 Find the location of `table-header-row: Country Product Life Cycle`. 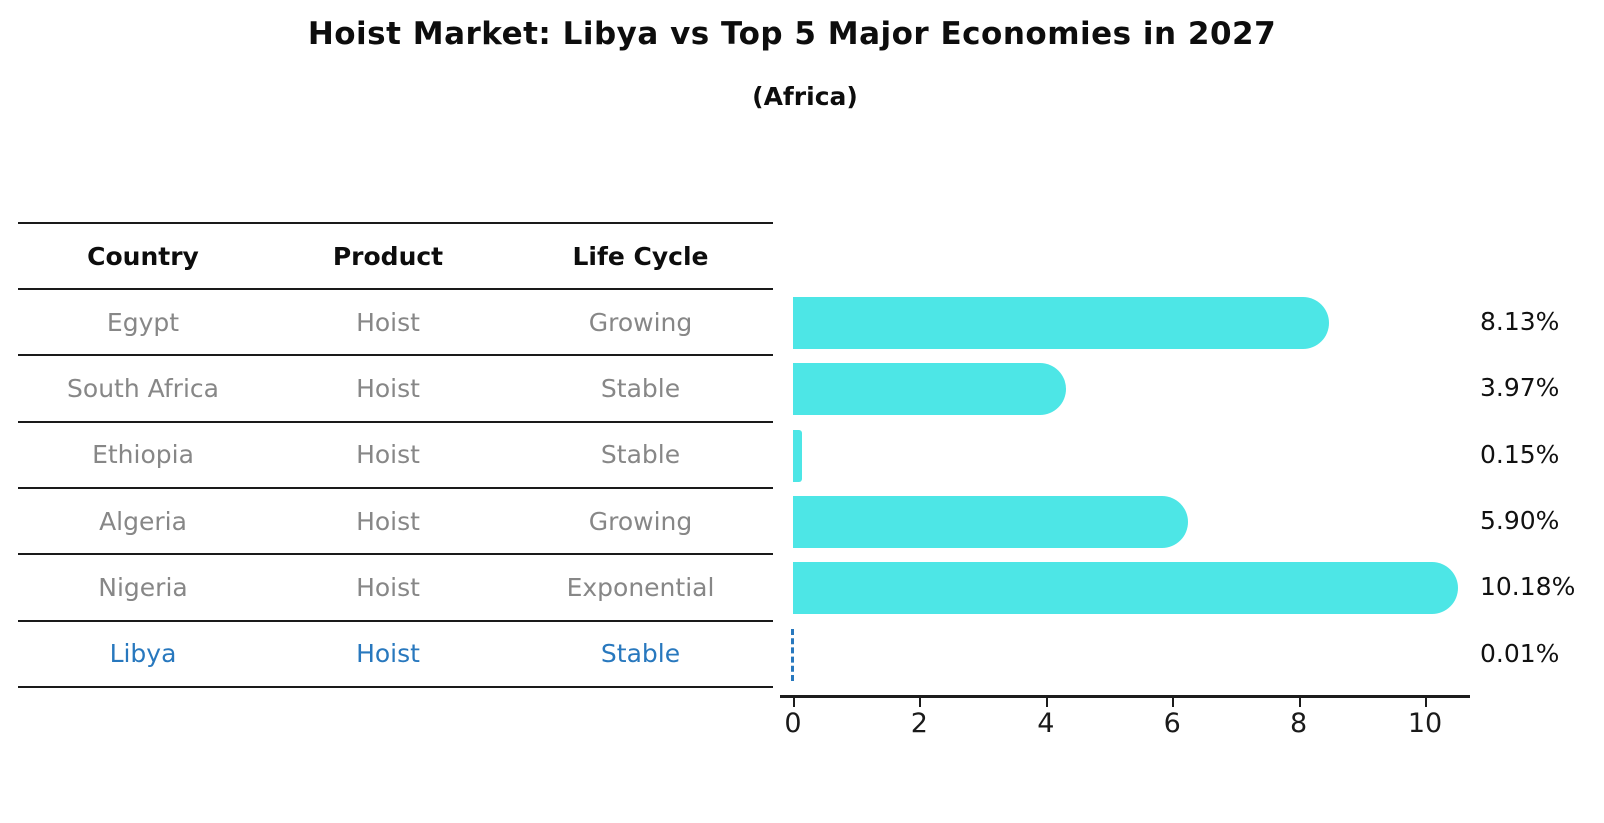

table-header-row: Country Product Life Cycle is located at coordinates (395, 257).